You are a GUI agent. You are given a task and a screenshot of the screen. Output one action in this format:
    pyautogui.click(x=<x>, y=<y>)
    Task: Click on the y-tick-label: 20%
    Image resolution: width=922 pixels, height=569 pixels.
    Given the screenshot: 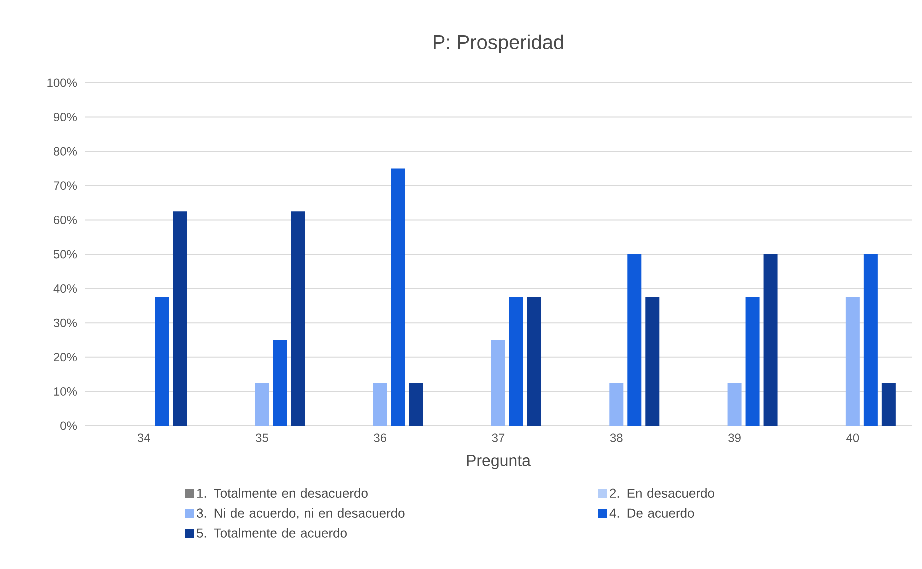 What is the action you would take?
    pyautogui.click(x=66, y=357)
    